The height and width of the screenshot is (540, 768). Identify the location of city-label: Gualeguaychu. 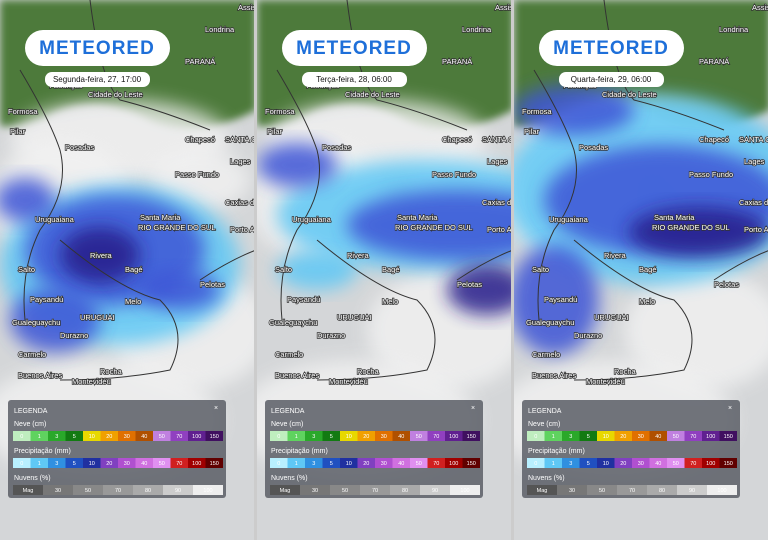
(36, 322).